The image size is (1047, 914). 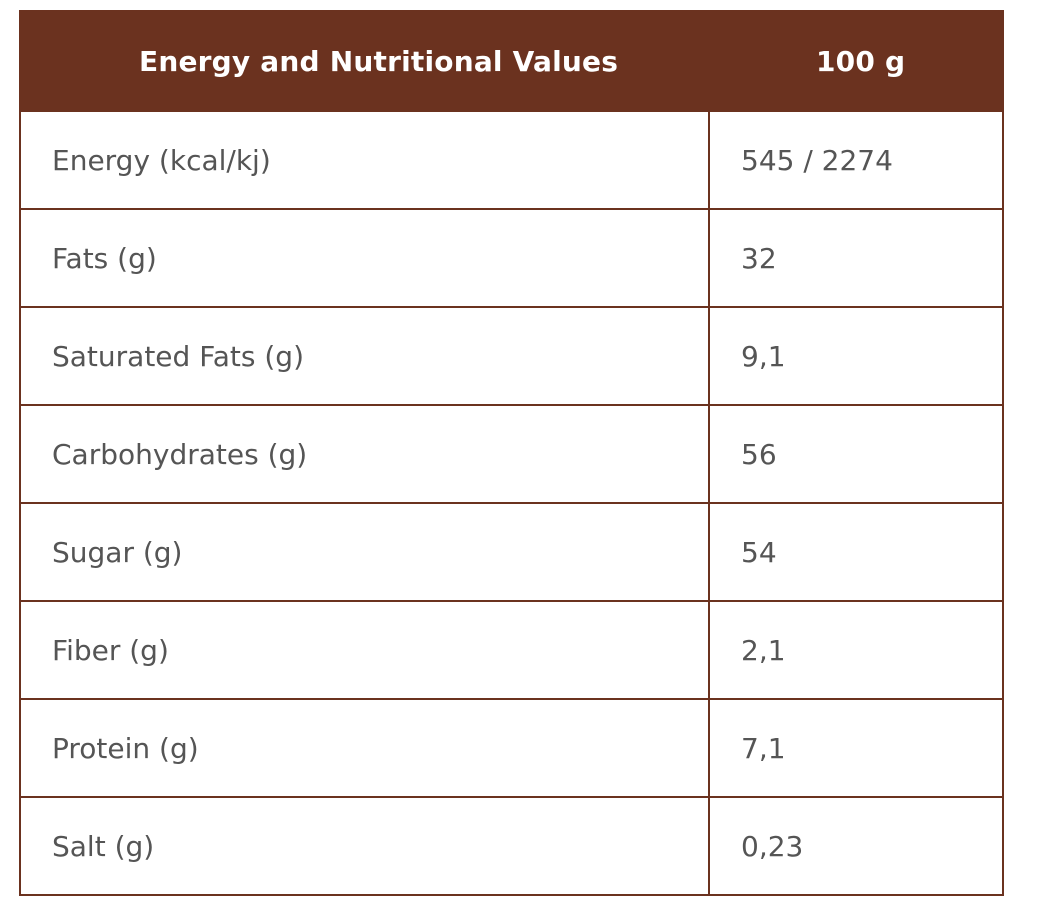 I want to click on row-name-energy: Energy (kcal/kj), so click(x=364, y=160).